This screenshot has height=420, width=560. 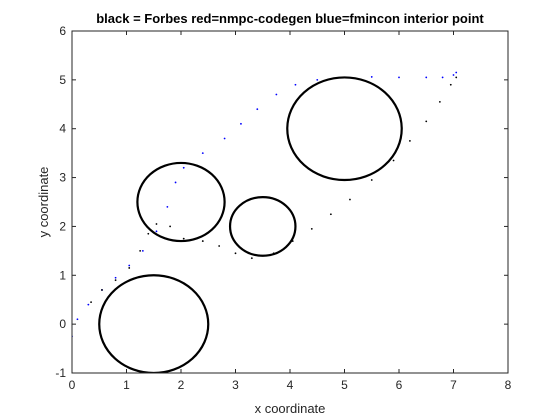 What do you see at coordinates (235, 385) in the screenshot?
I see `x-tick-label: 3` at bounding box center [235, 385].